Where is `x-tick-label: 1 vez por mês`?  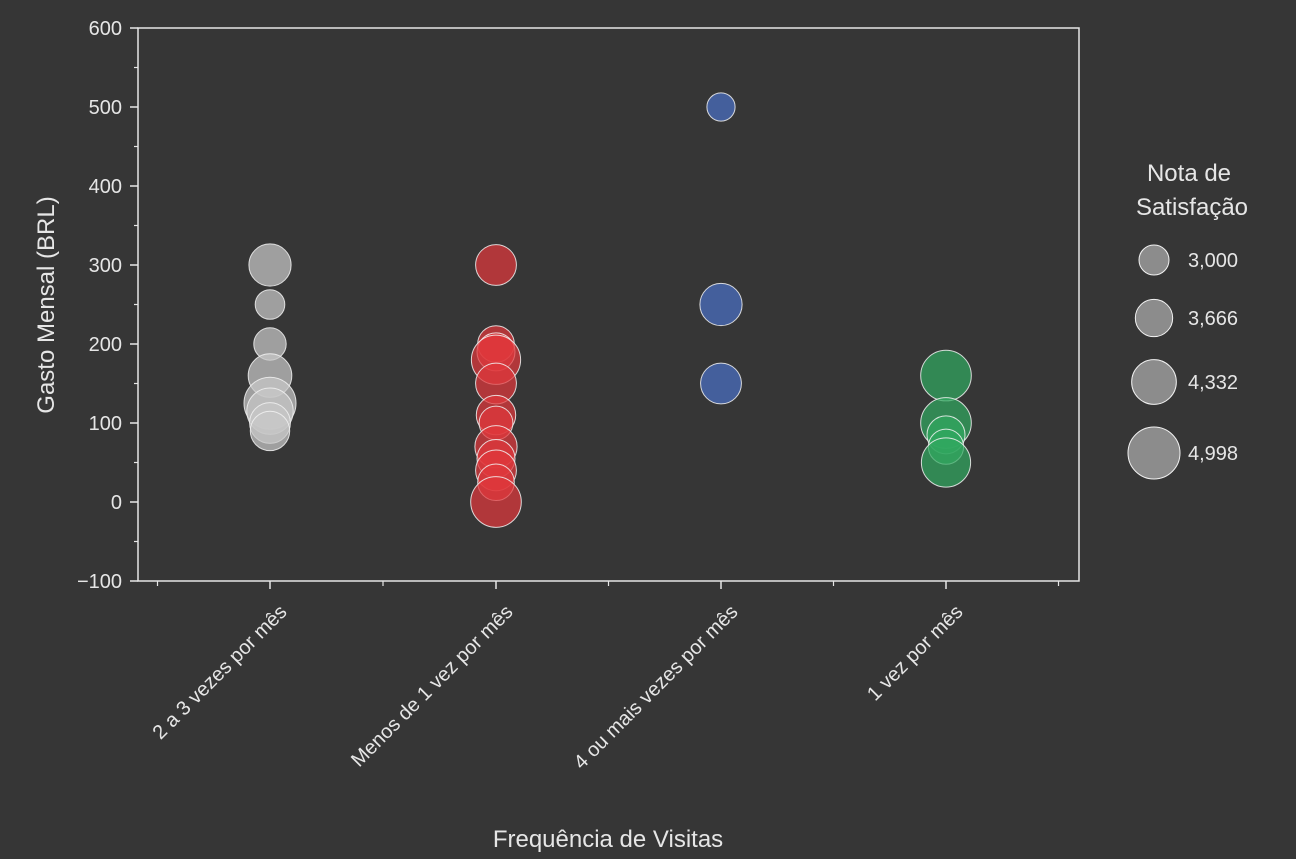
x-tick-label: 1 vez por mês is located at coordinates (915, 653).